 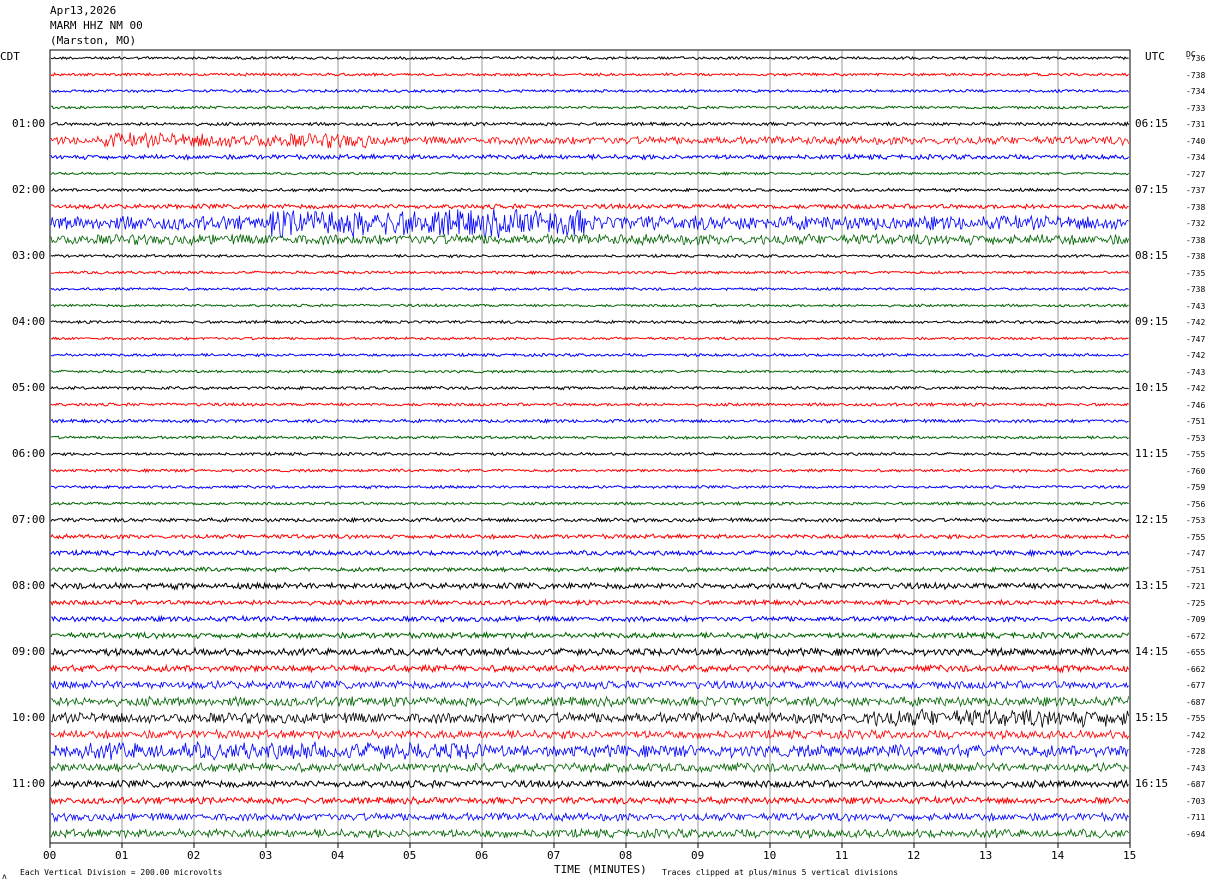 I want to click on left-hour-label: 07:00, so click(x=29, y=519).